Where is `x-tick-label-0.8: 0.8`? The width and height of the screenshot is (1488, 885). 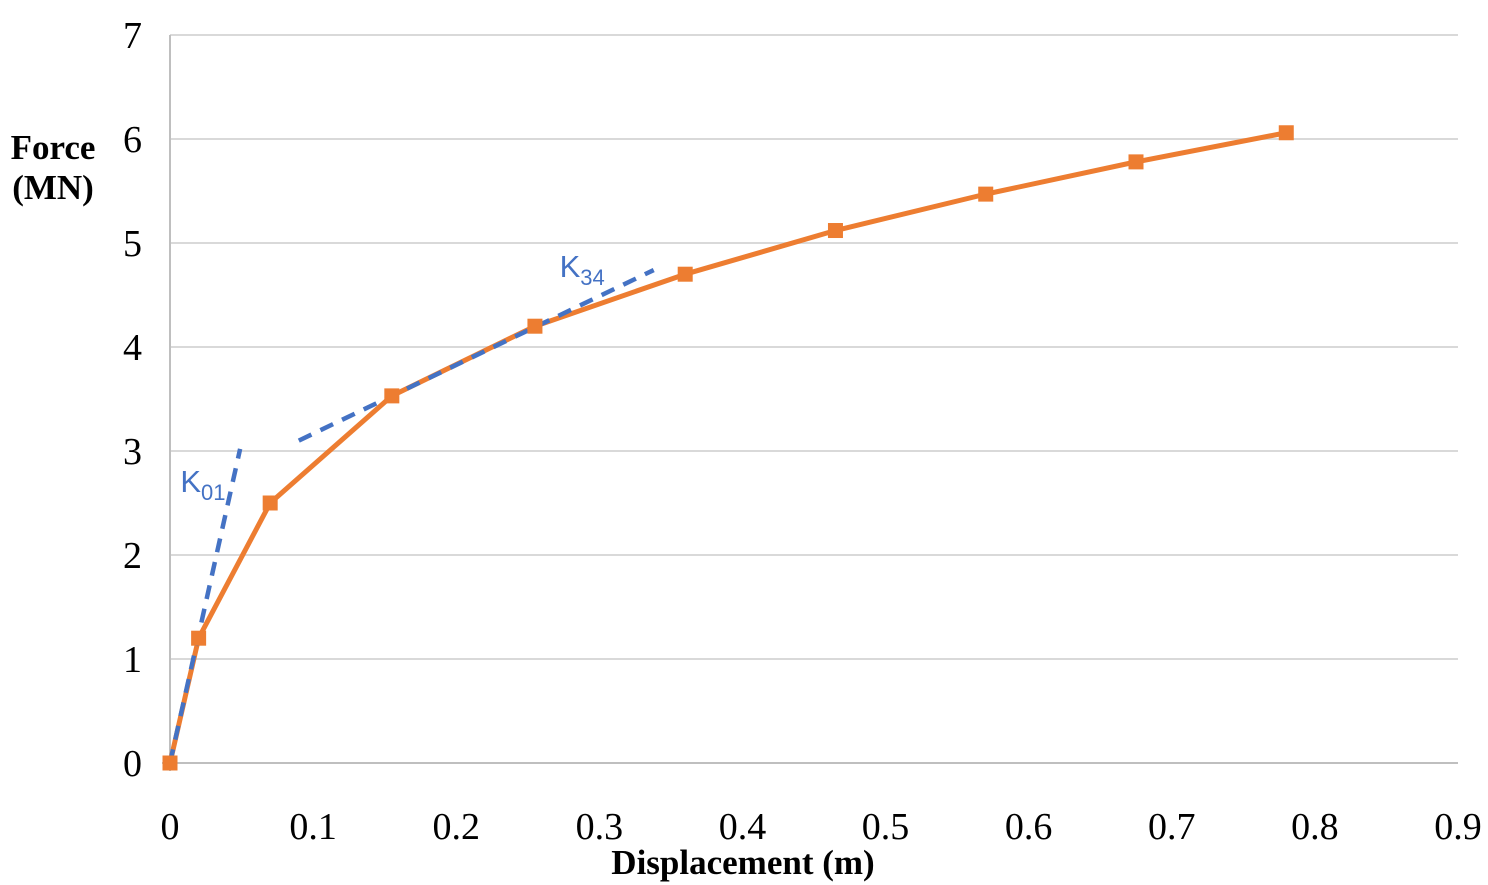 x-tick-label-0.8: 0.8 is located at coordinates (1315, 827).